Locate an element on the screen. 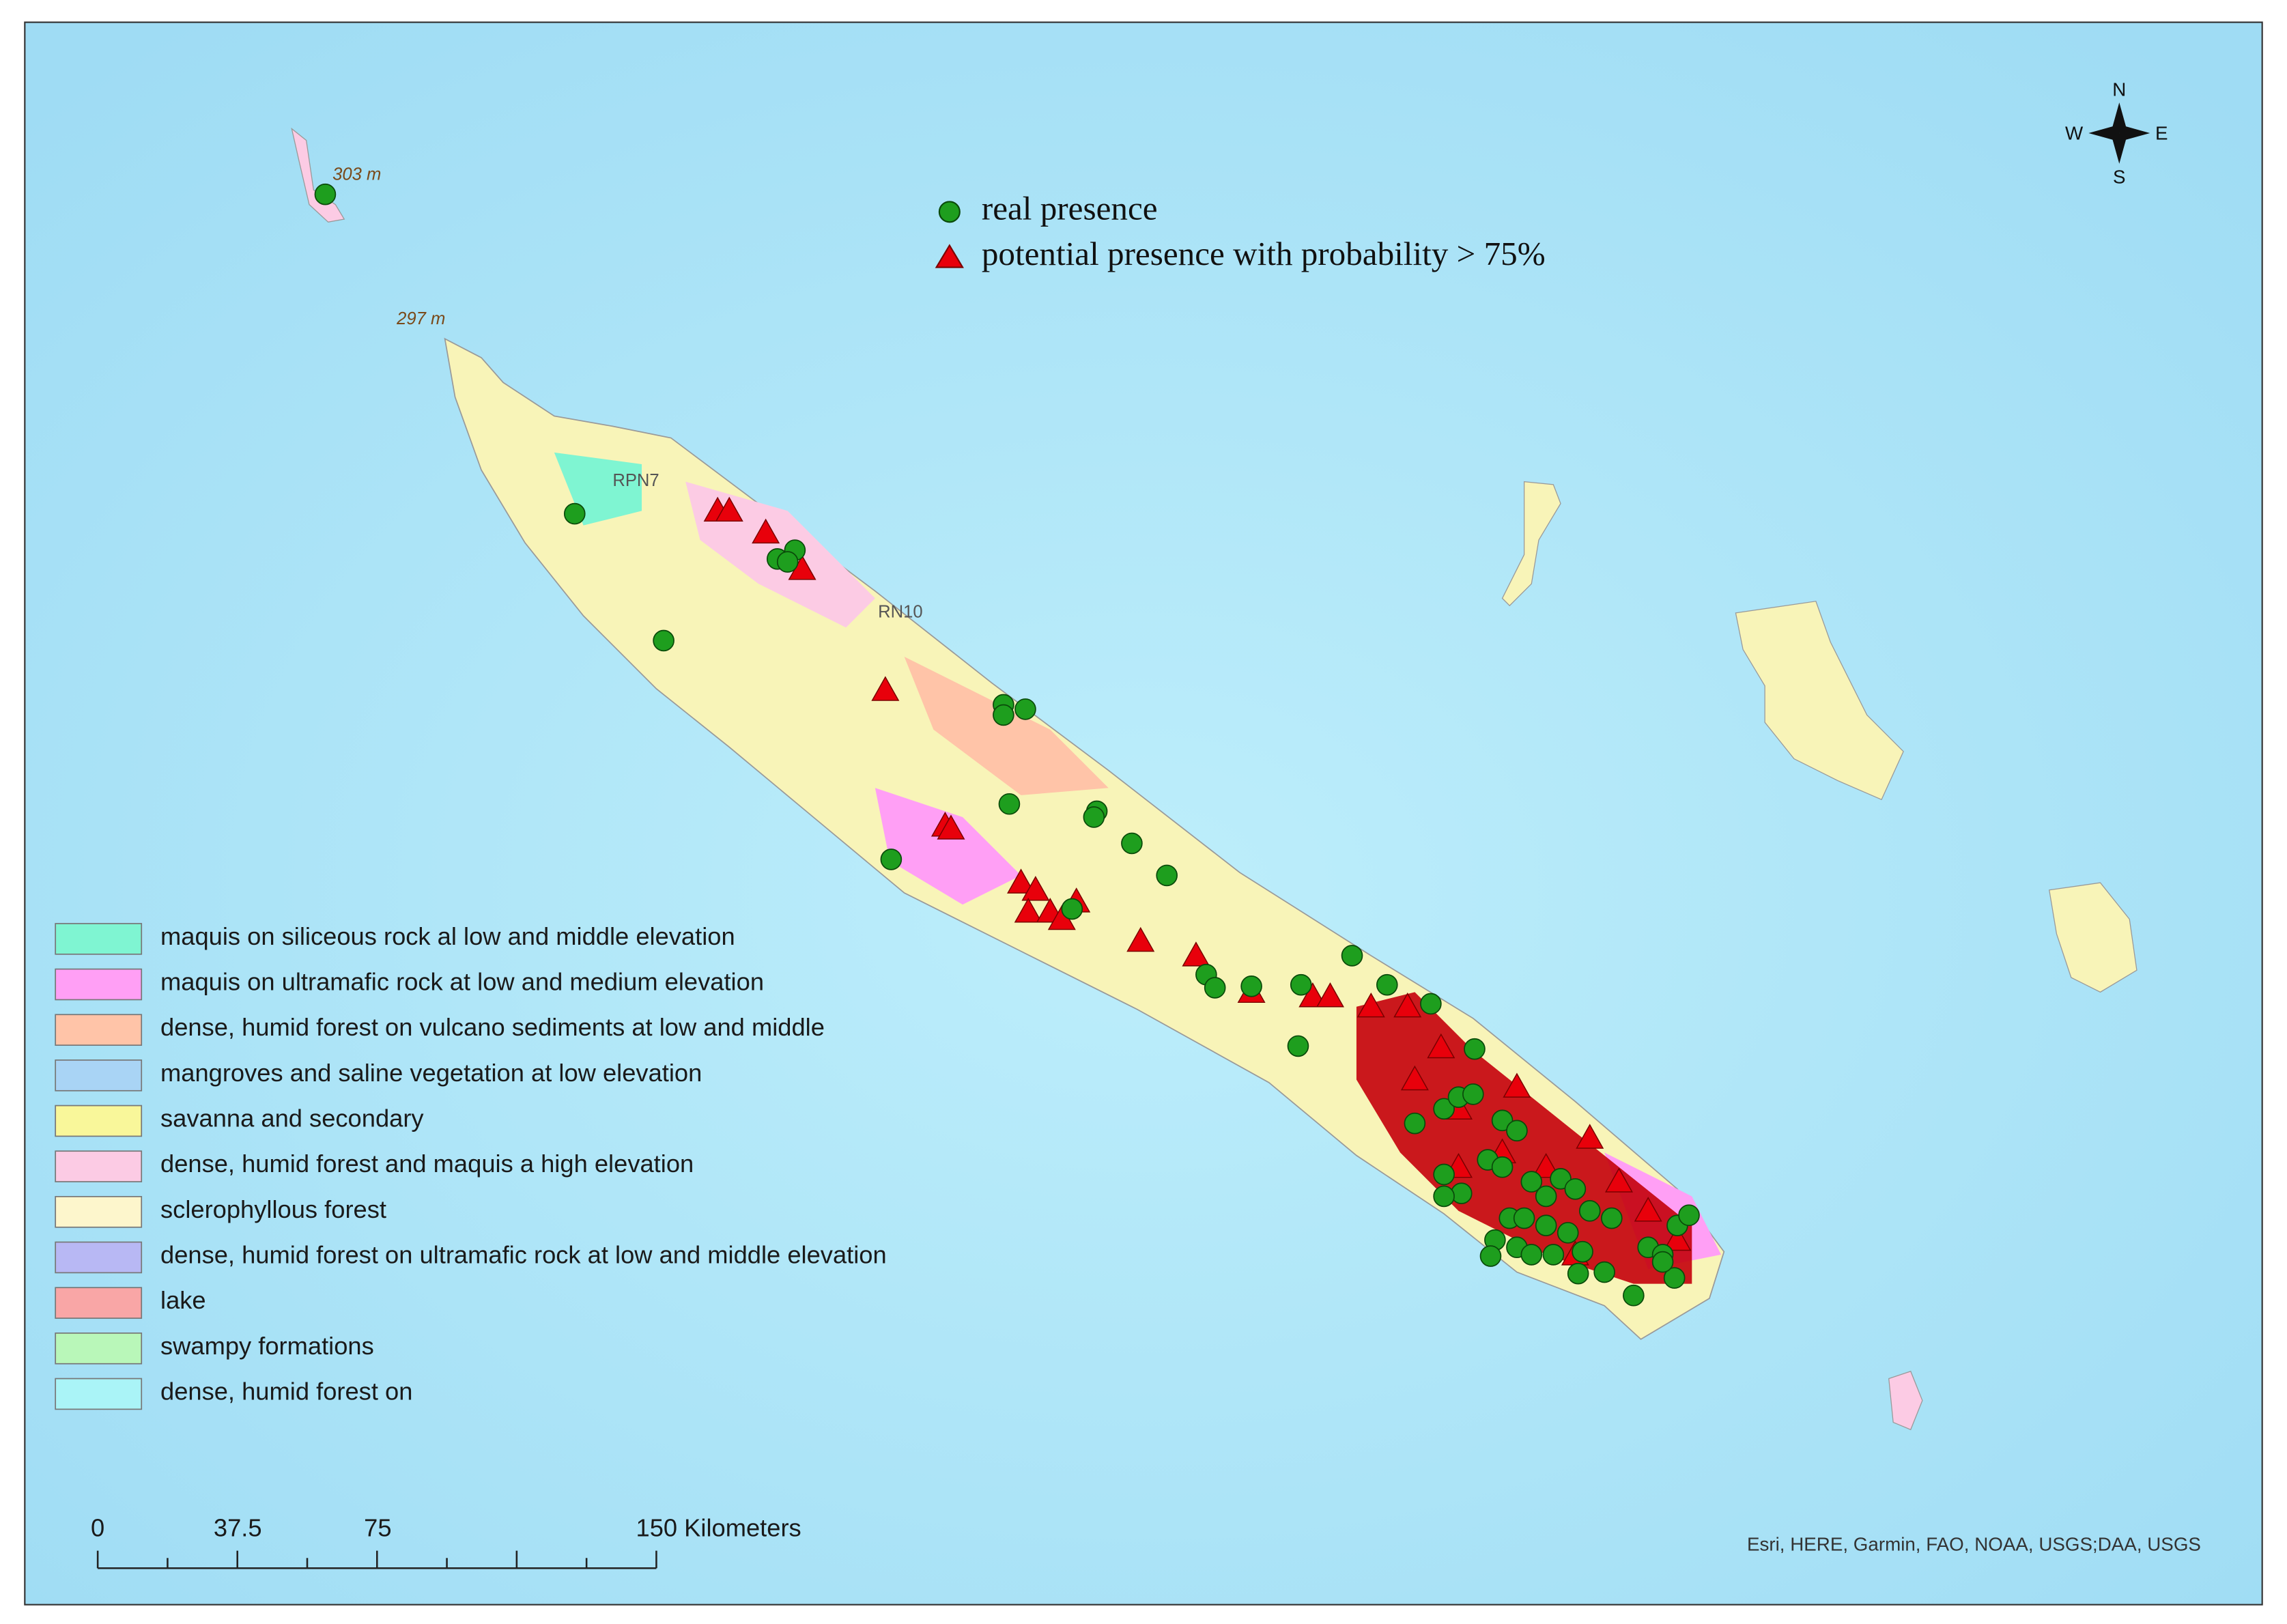 This screenshot has width=2287, height=1624. elevation-label: 303 m is located at coordinates (356, 174).